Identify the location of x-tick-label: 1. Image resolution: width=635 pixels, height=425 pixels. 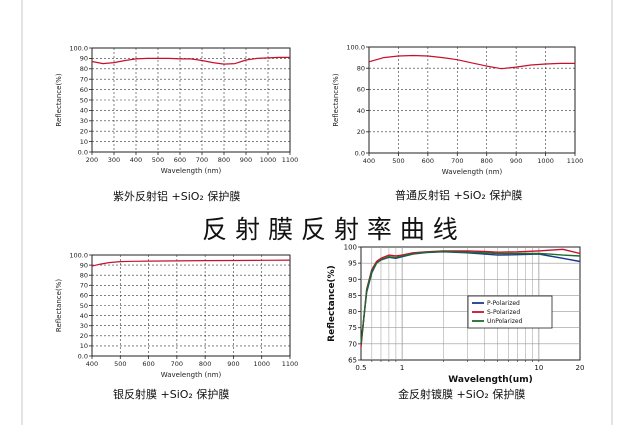
(402, 368).